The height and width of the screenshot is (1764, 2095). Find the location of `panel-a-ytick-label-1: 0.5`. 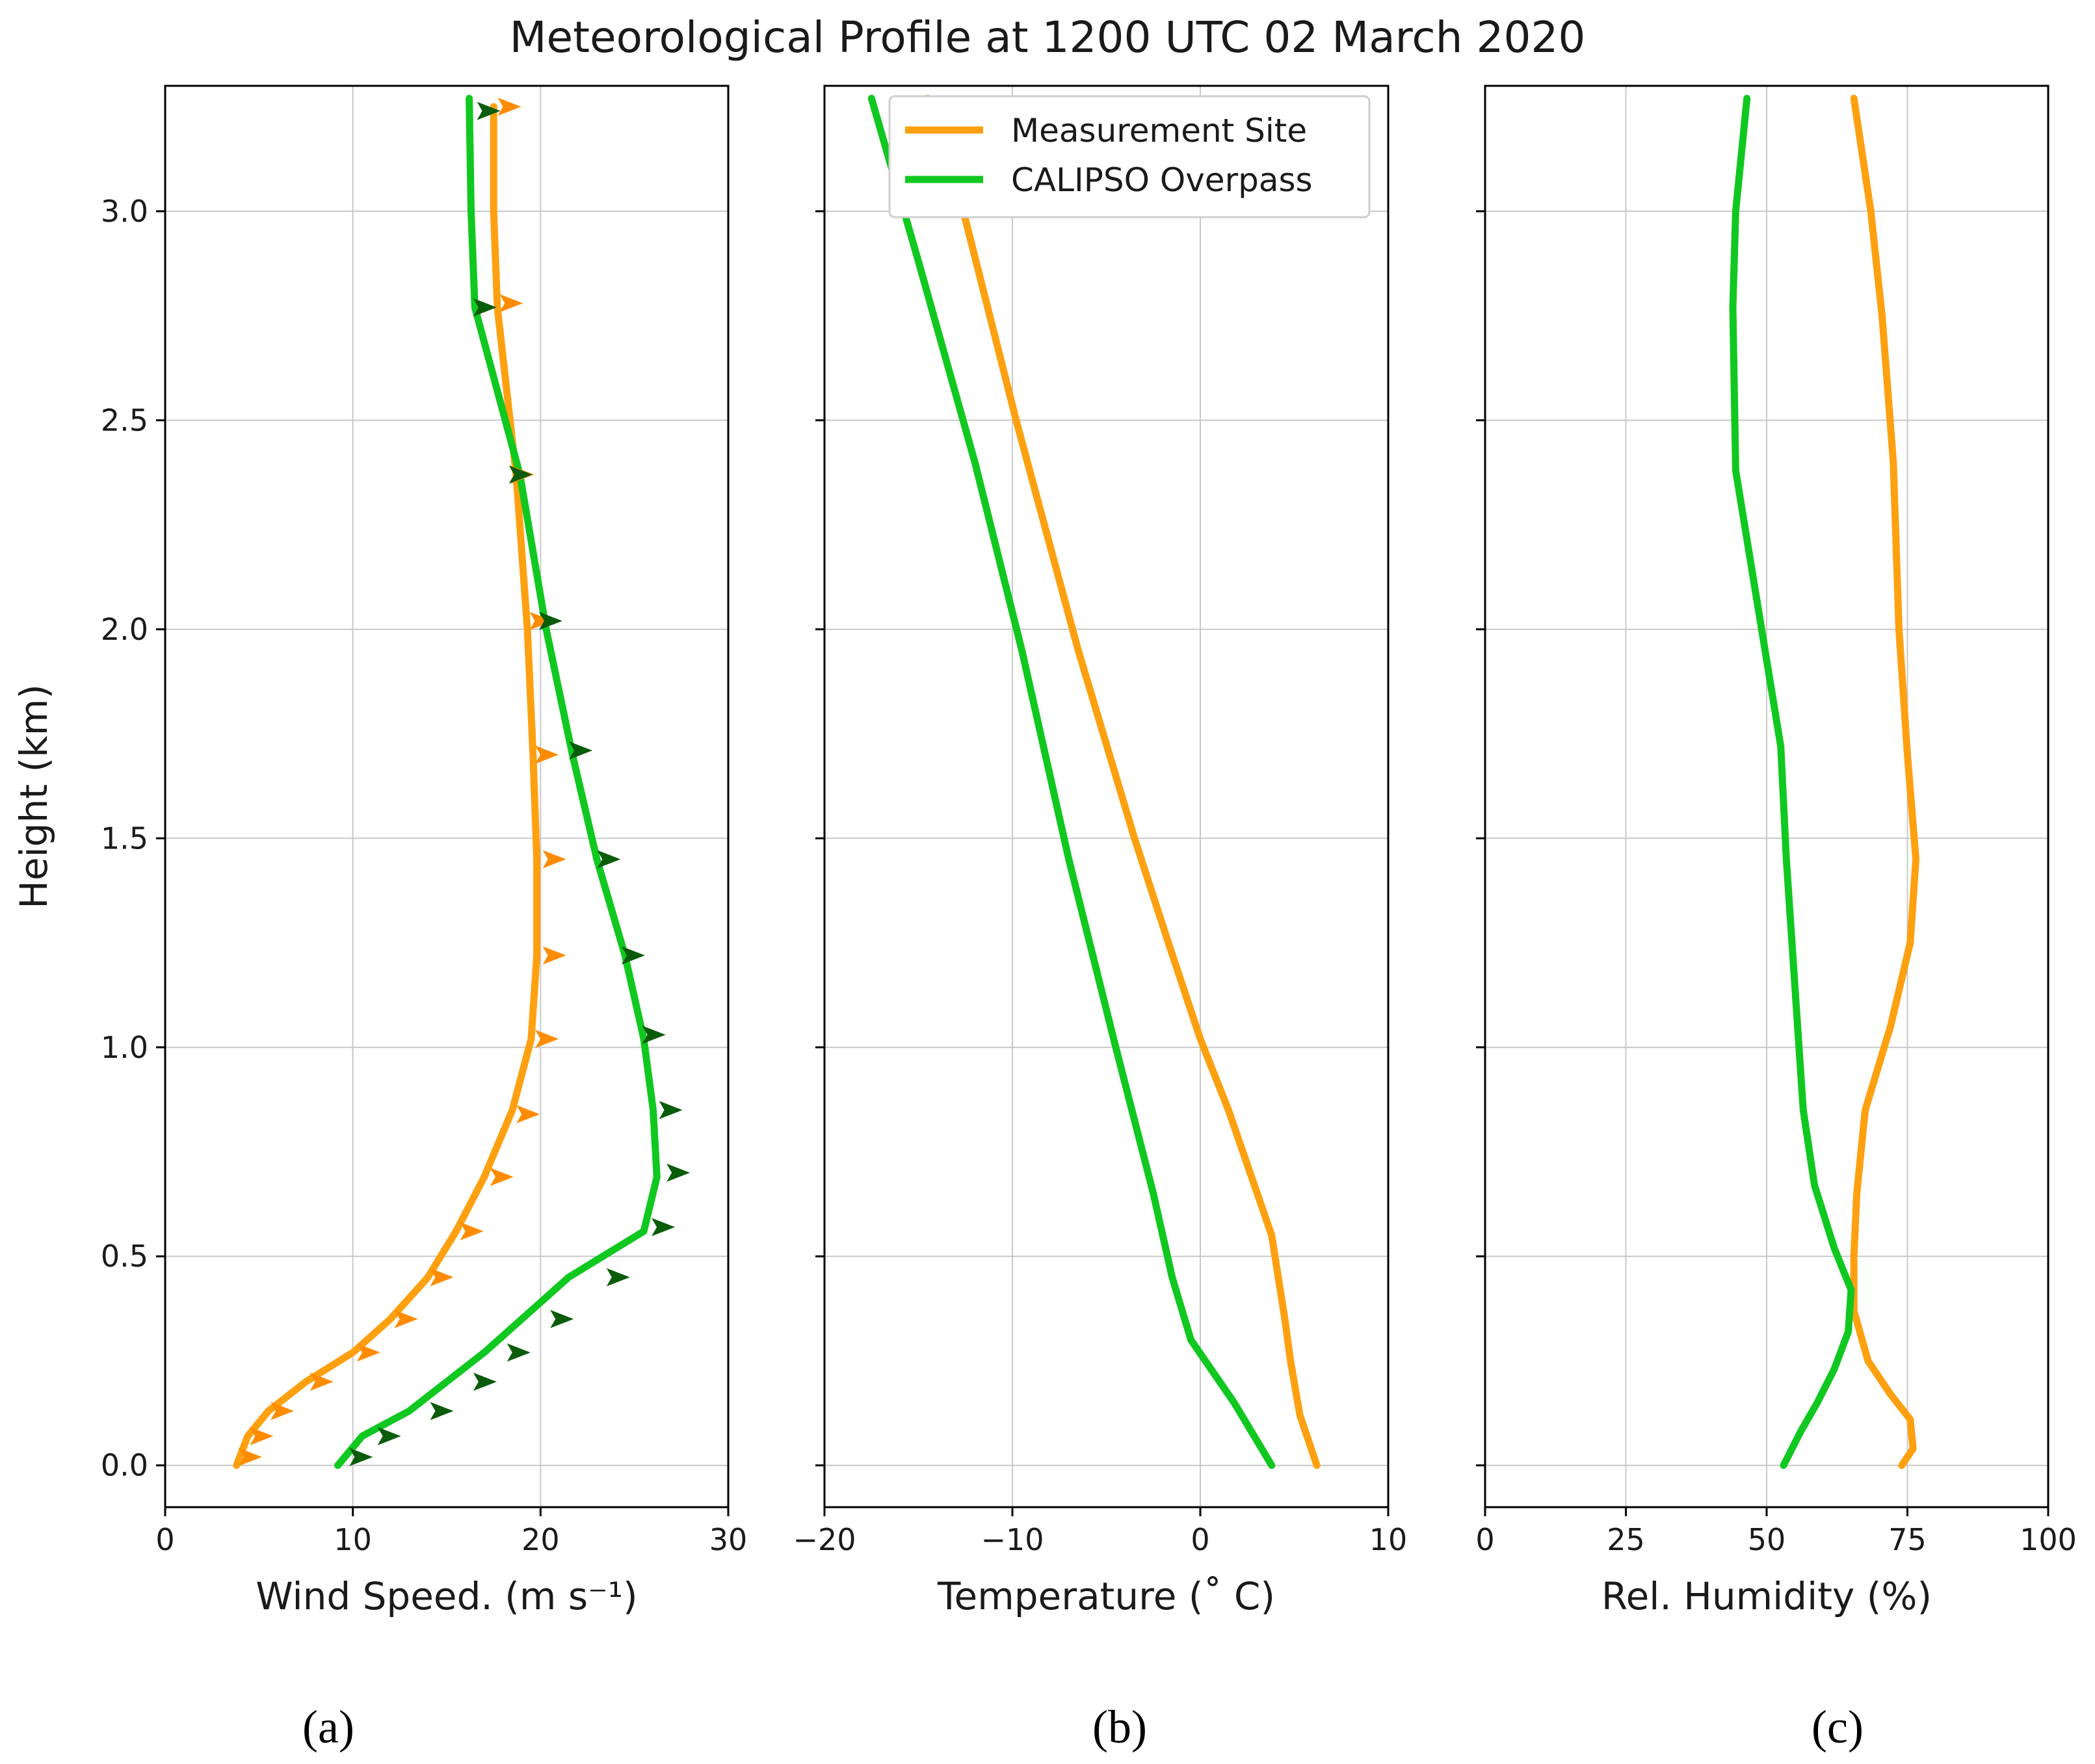

panel-a-ytick-label-1: 0.5 is located at coordinates (124, 1256).